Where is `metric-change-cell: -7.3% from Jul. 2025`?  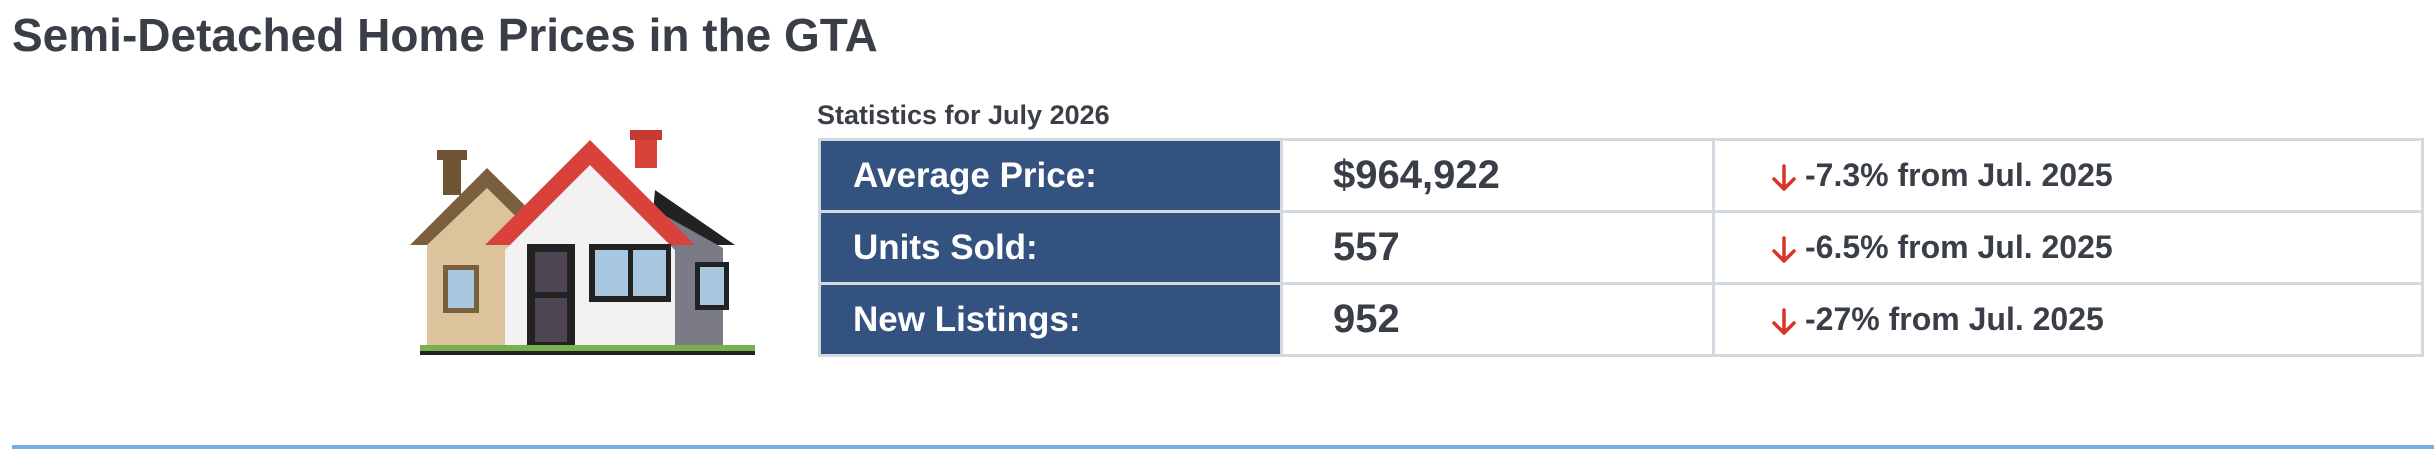 metric-change-cell: -7.3% from Jul. 2025 is located at coordinates (2068, 175).